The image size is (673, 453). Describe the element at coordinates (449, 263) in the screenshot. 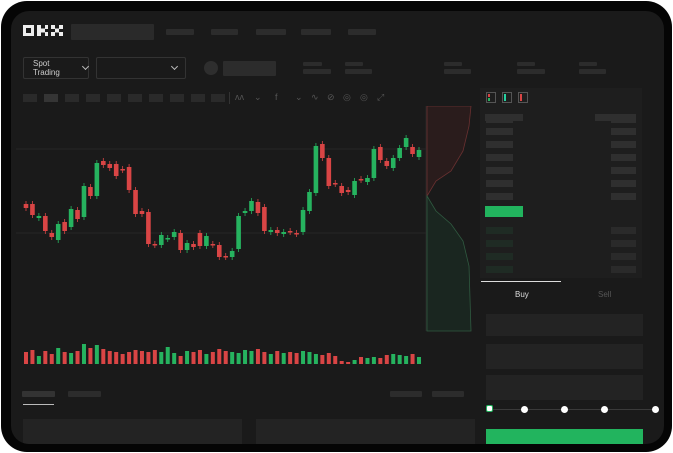

I see `depth-bids-area` at that location.